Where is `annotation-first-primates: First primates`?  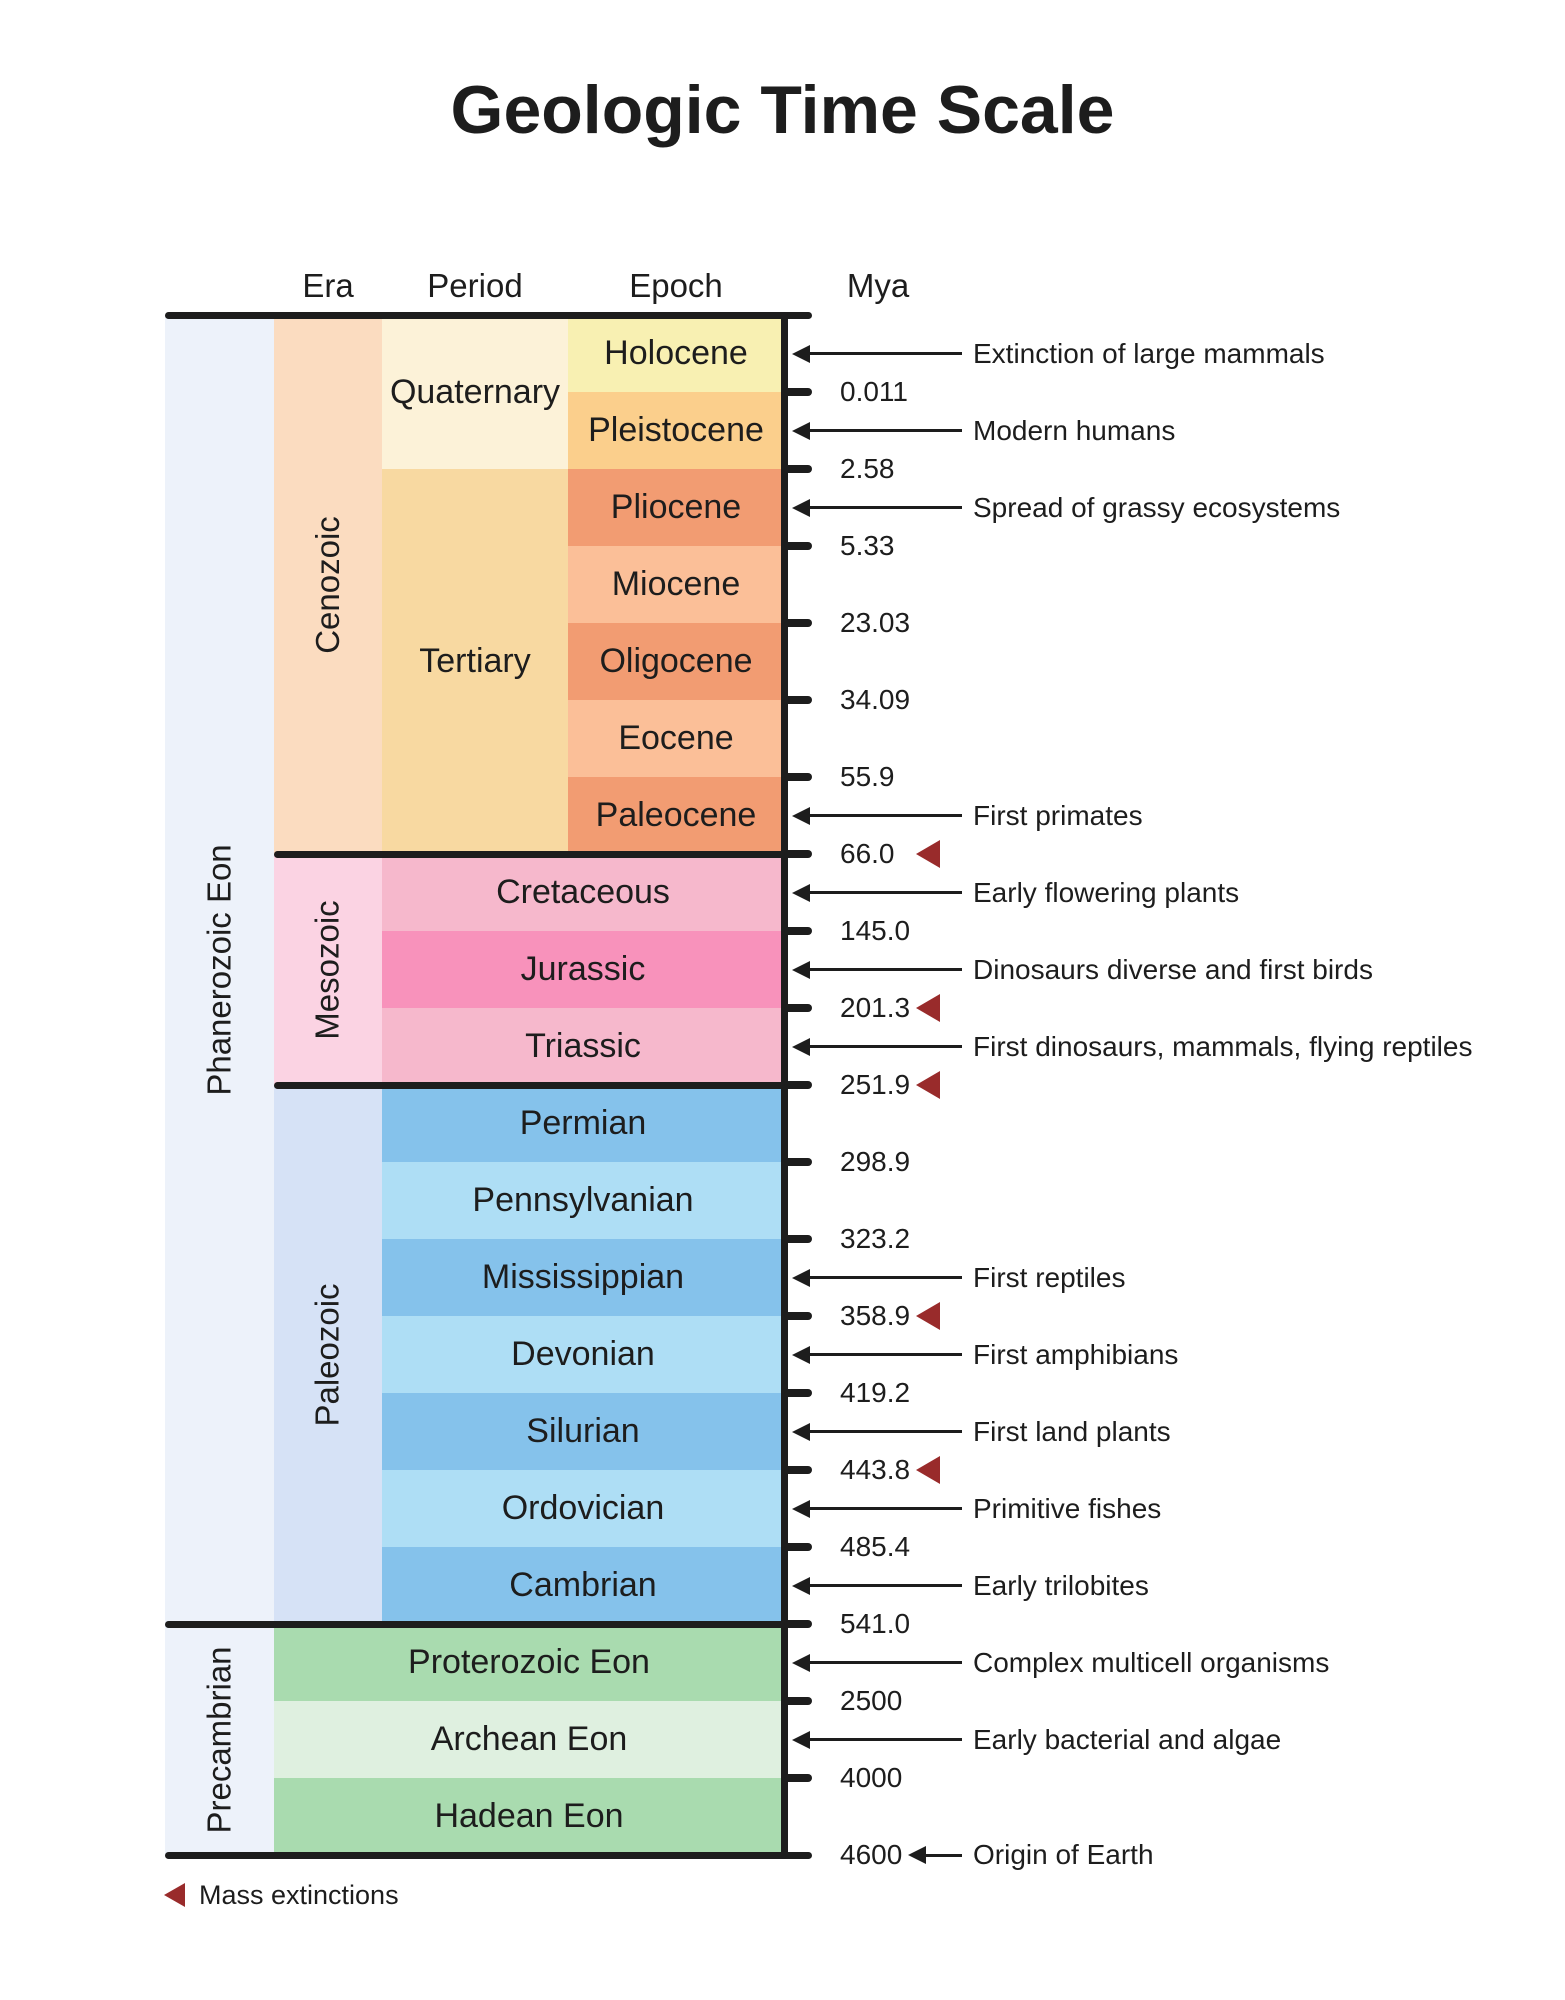
annotation-first-primates: First primates is located at coordinates (1058, 815).